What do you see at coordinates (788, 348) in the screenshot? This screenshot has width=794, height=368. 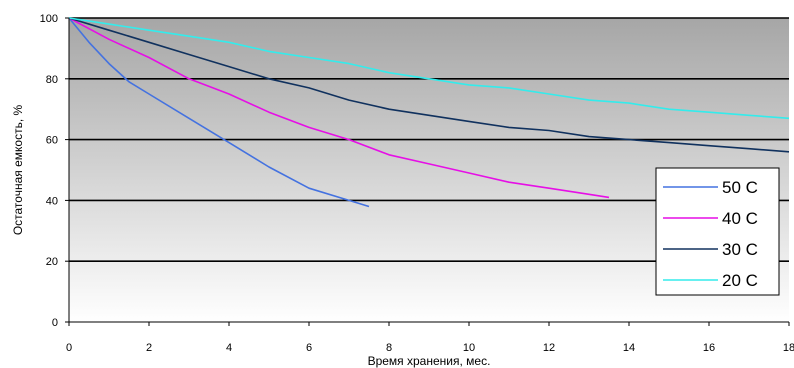 I see `x-tick-label: 18` at bounding box center [788, 348].